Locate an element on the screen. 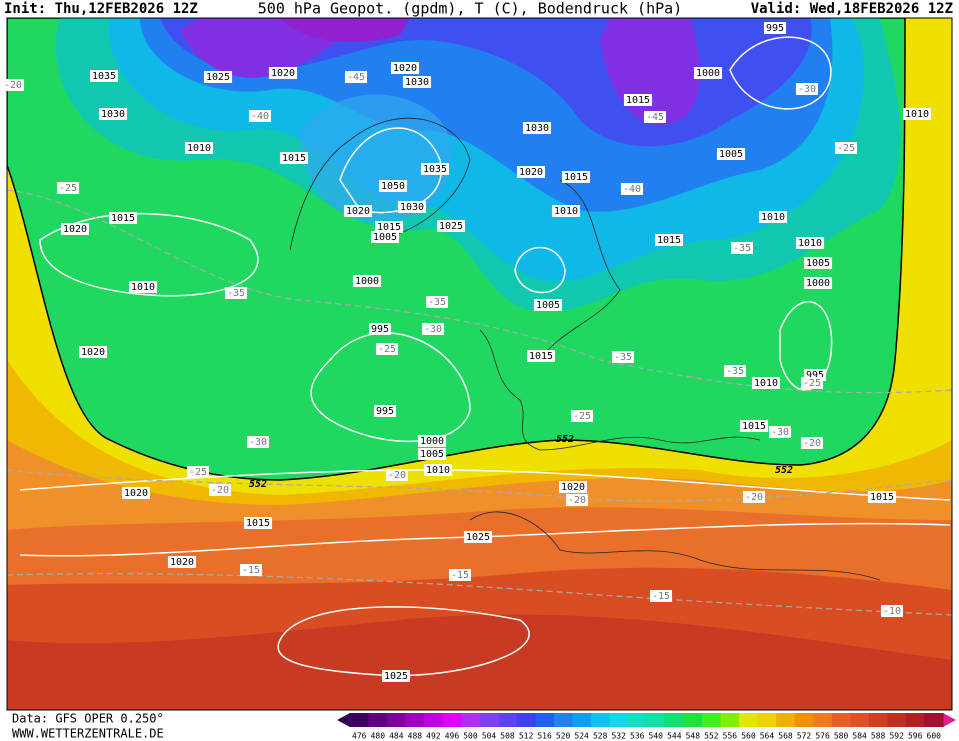 The height and width of the screenshot is (741, 959). pressure-label: 1030 is located at coordinates (412, 207).